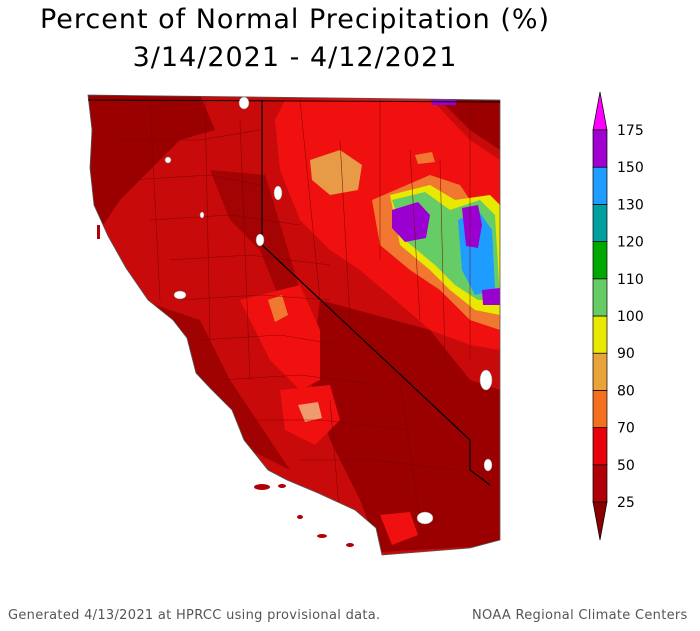 This screenshot has width=700, height=631. I want to click on dark-region-south-nevada, so click(405, 426).